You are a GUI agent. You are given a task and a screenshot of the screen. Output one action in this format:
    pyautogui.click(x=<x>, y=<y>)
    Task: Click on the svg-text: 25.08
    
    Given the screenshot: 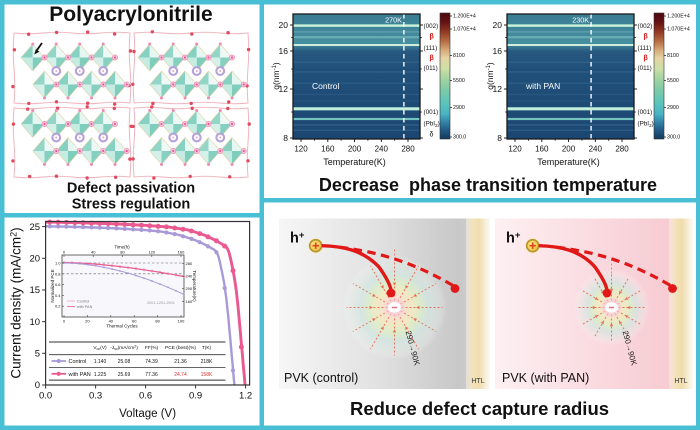 What is the action you would take?
    pyautogui.click(x=124, y=362)
    